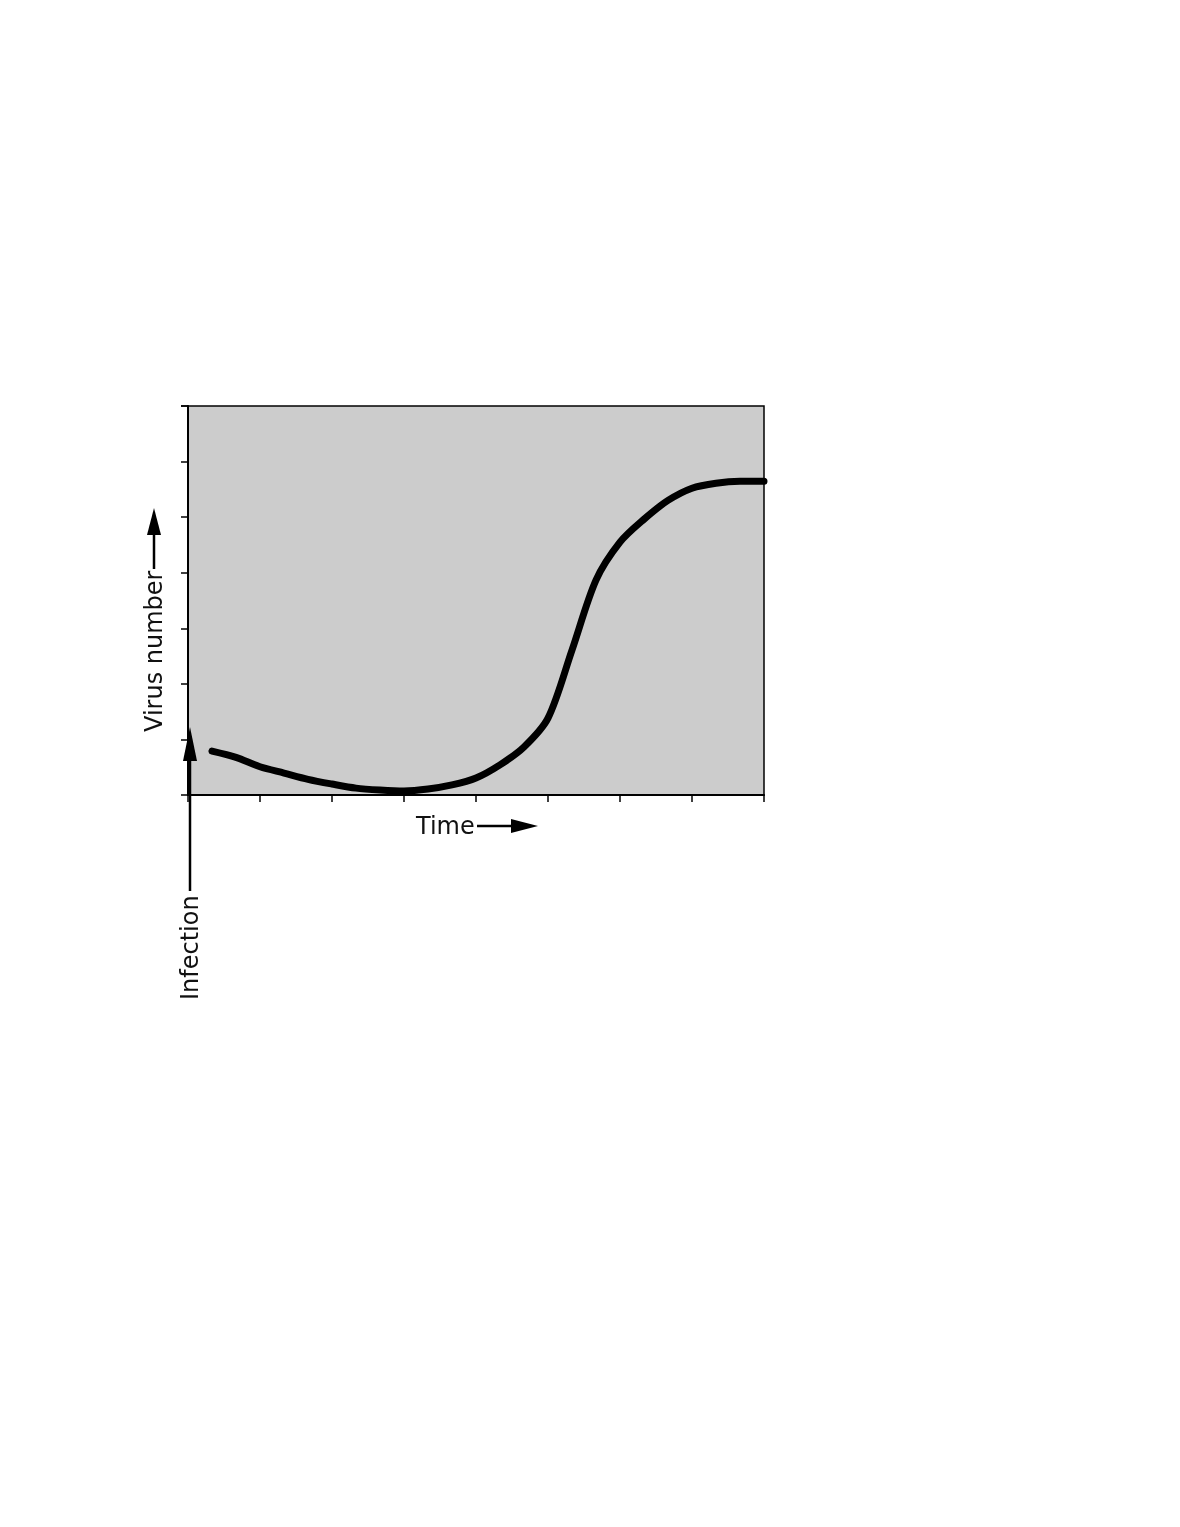  I want to click on y-axis-title: Virus number, so click(154, 651).